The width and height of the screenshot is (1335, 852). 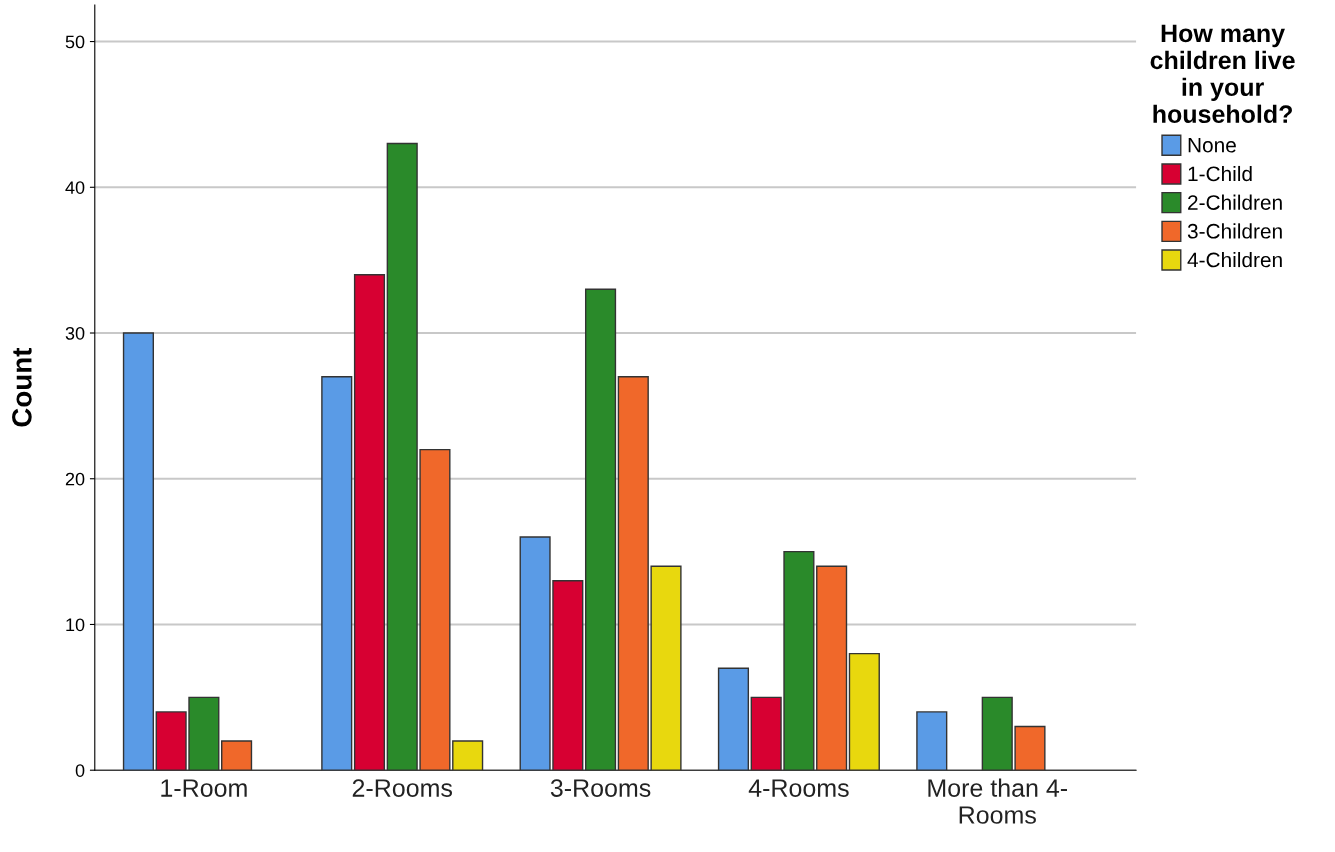 What do you see at coordinates (1234, 260) in the screenshot?
I see `legend-label: 4-Children` at bounding box center [1234, 260].